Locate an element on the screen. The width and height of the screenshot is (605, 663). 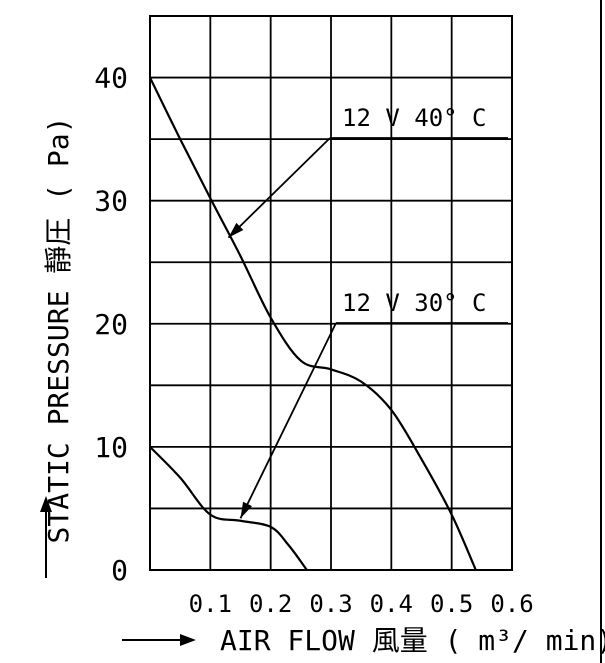
x-tick-label: 0.3 is located at coordinates (330, 604).